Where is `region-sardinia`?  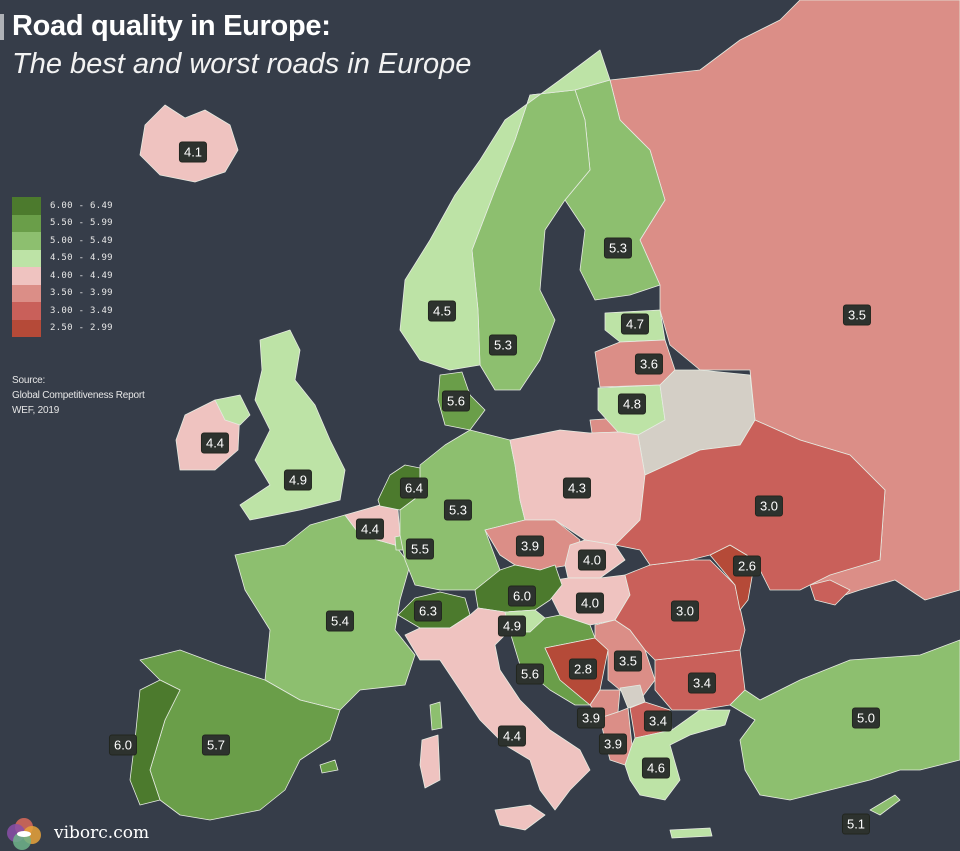
region-sardinia is located at coordinates (430, 761).